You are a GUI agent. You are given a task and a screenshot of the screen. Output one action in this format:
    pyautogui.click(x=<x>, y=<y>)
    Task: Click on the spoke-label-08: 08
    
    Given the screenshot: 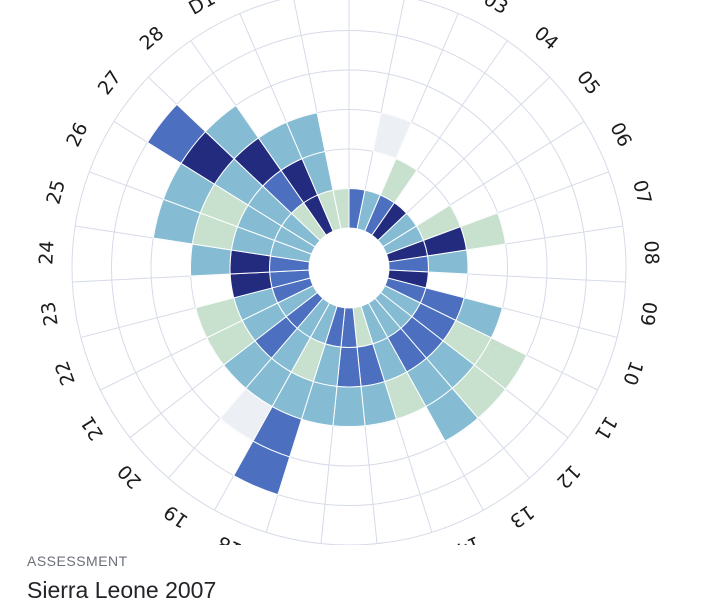 What is the action you would take?
    pyautogui.click(x=651, y=252)
    